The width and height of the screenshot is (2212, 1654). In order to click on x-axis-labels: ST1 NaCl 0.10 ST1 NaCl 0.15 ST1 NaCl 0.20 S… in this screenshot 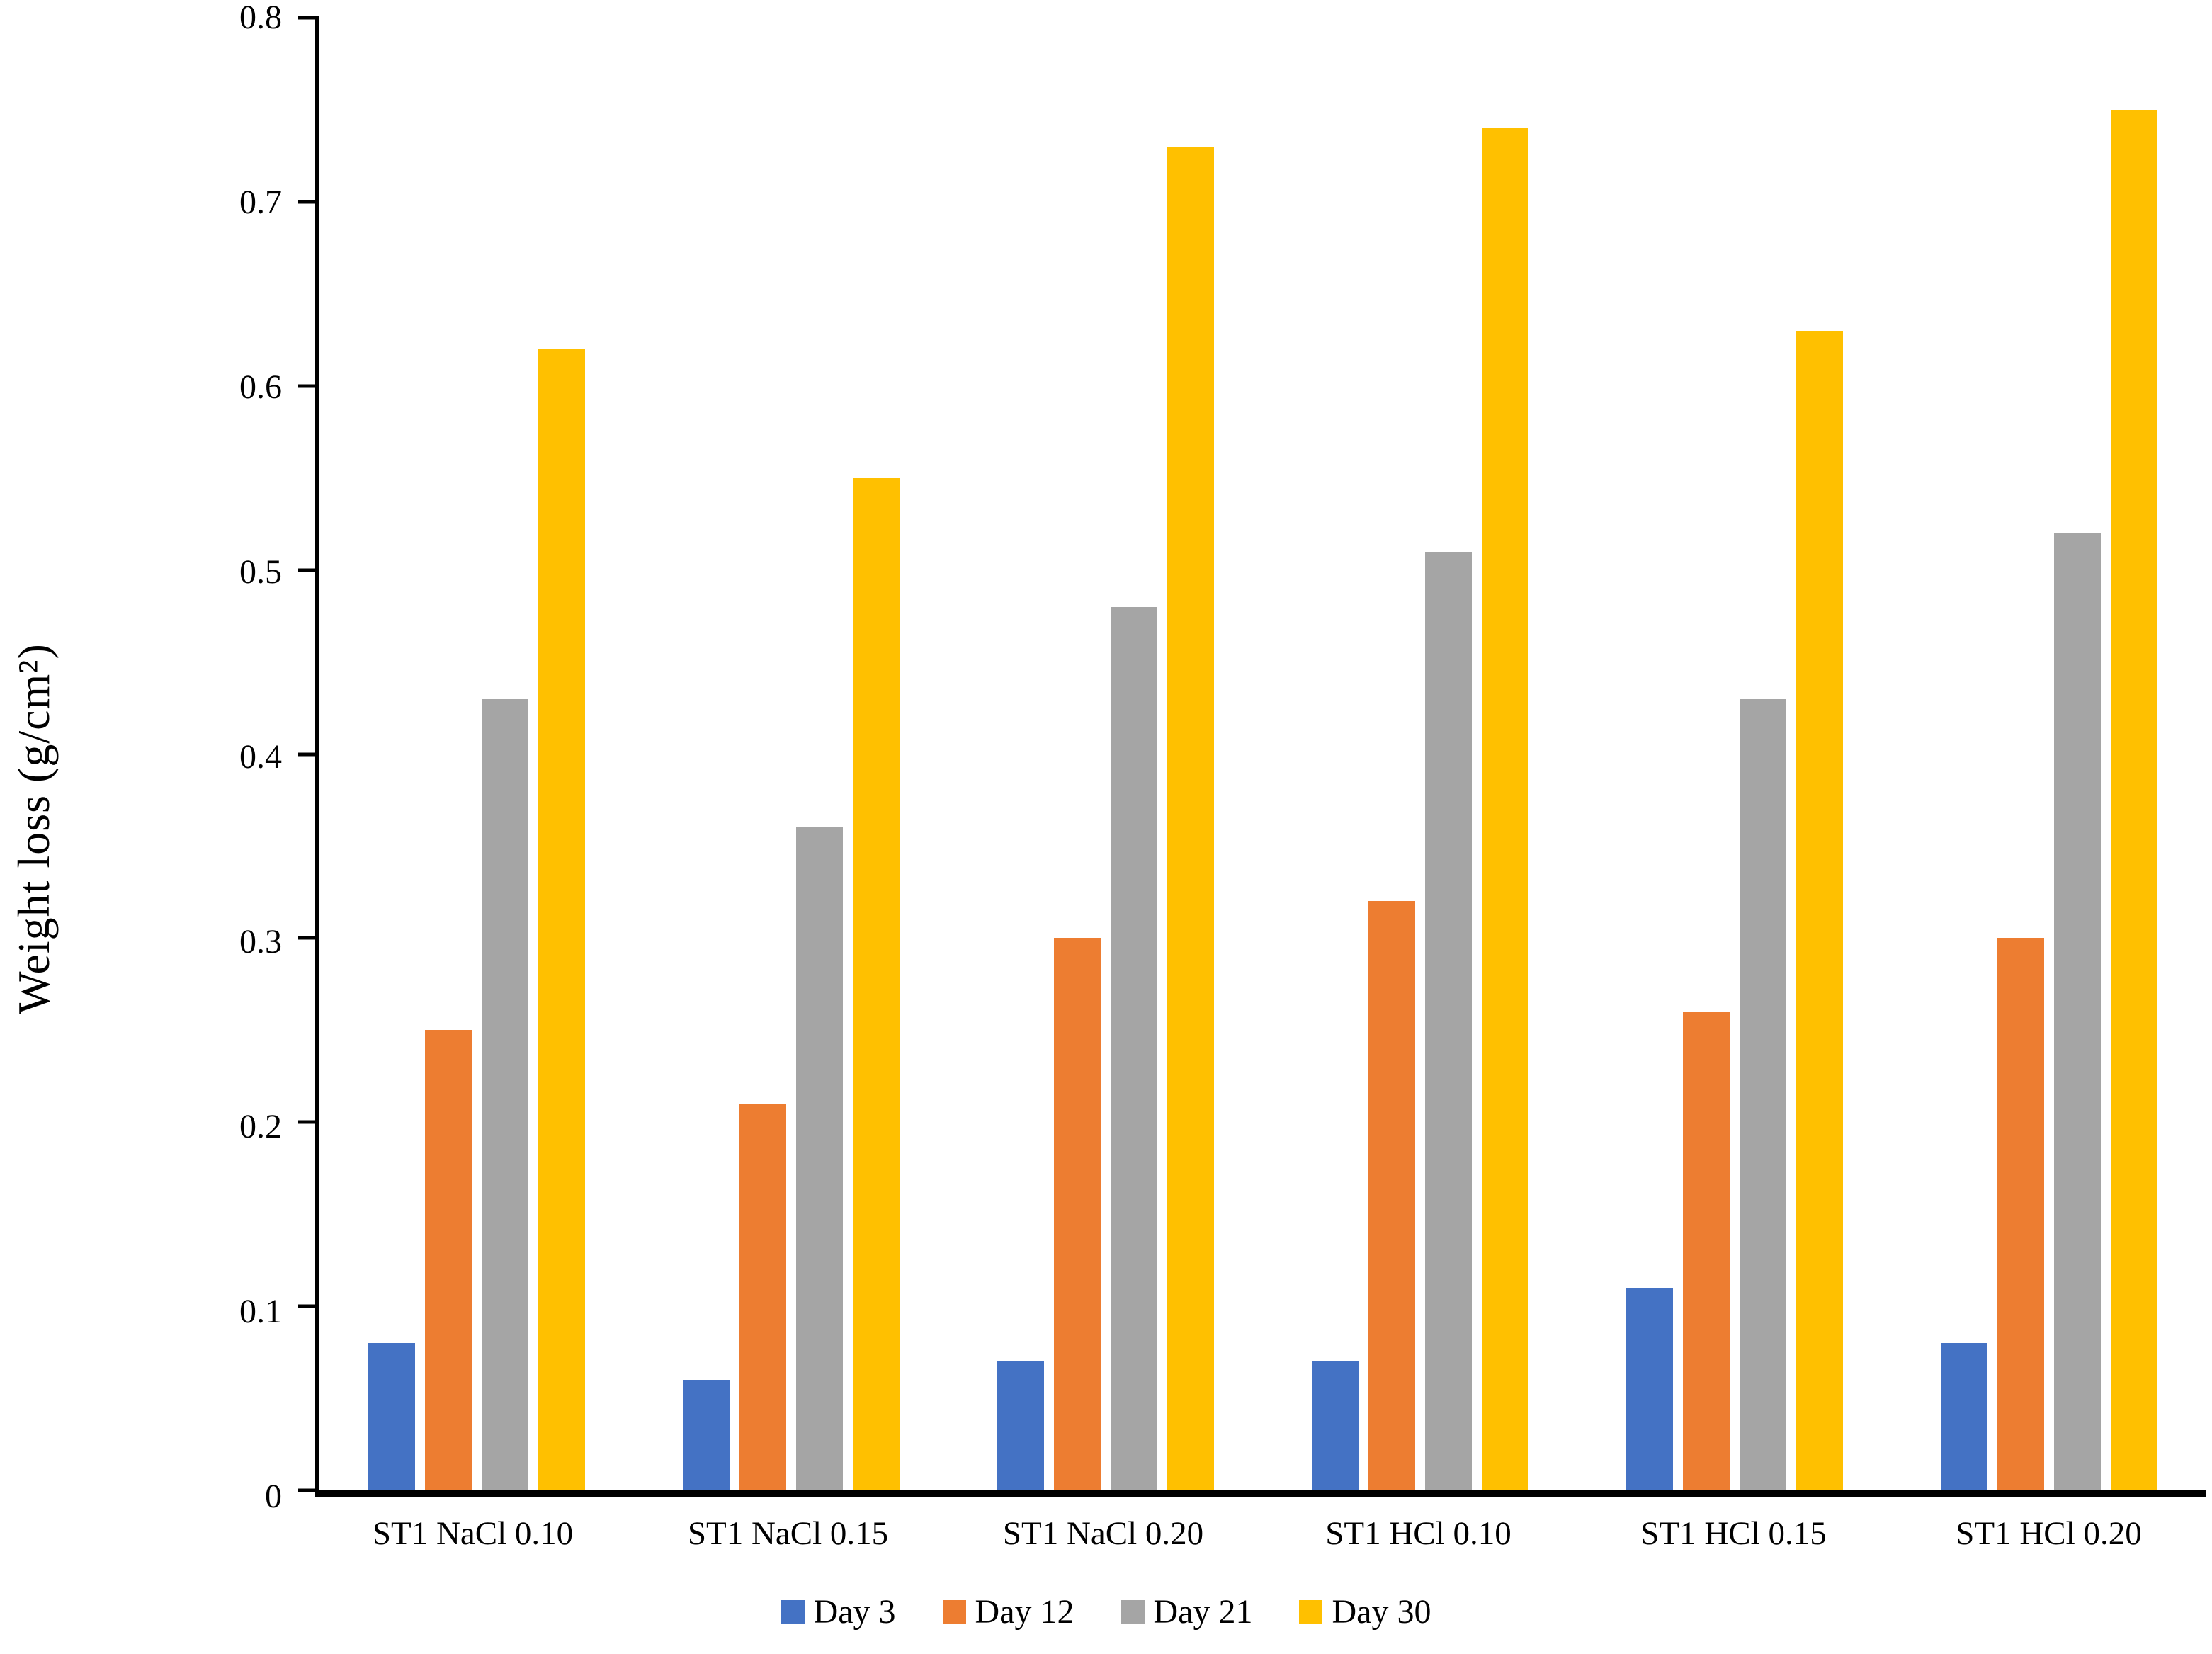, I will do `click(1260, 1533)`.